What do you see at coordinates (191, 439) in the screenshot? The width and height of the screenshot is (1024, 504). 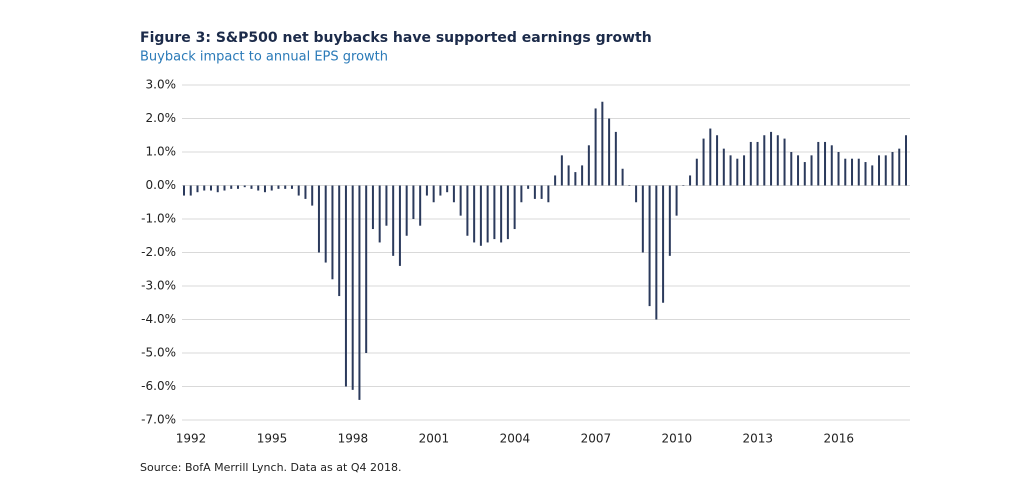 I see `x-tick-label: 1992` at bounding box center [191, 439].